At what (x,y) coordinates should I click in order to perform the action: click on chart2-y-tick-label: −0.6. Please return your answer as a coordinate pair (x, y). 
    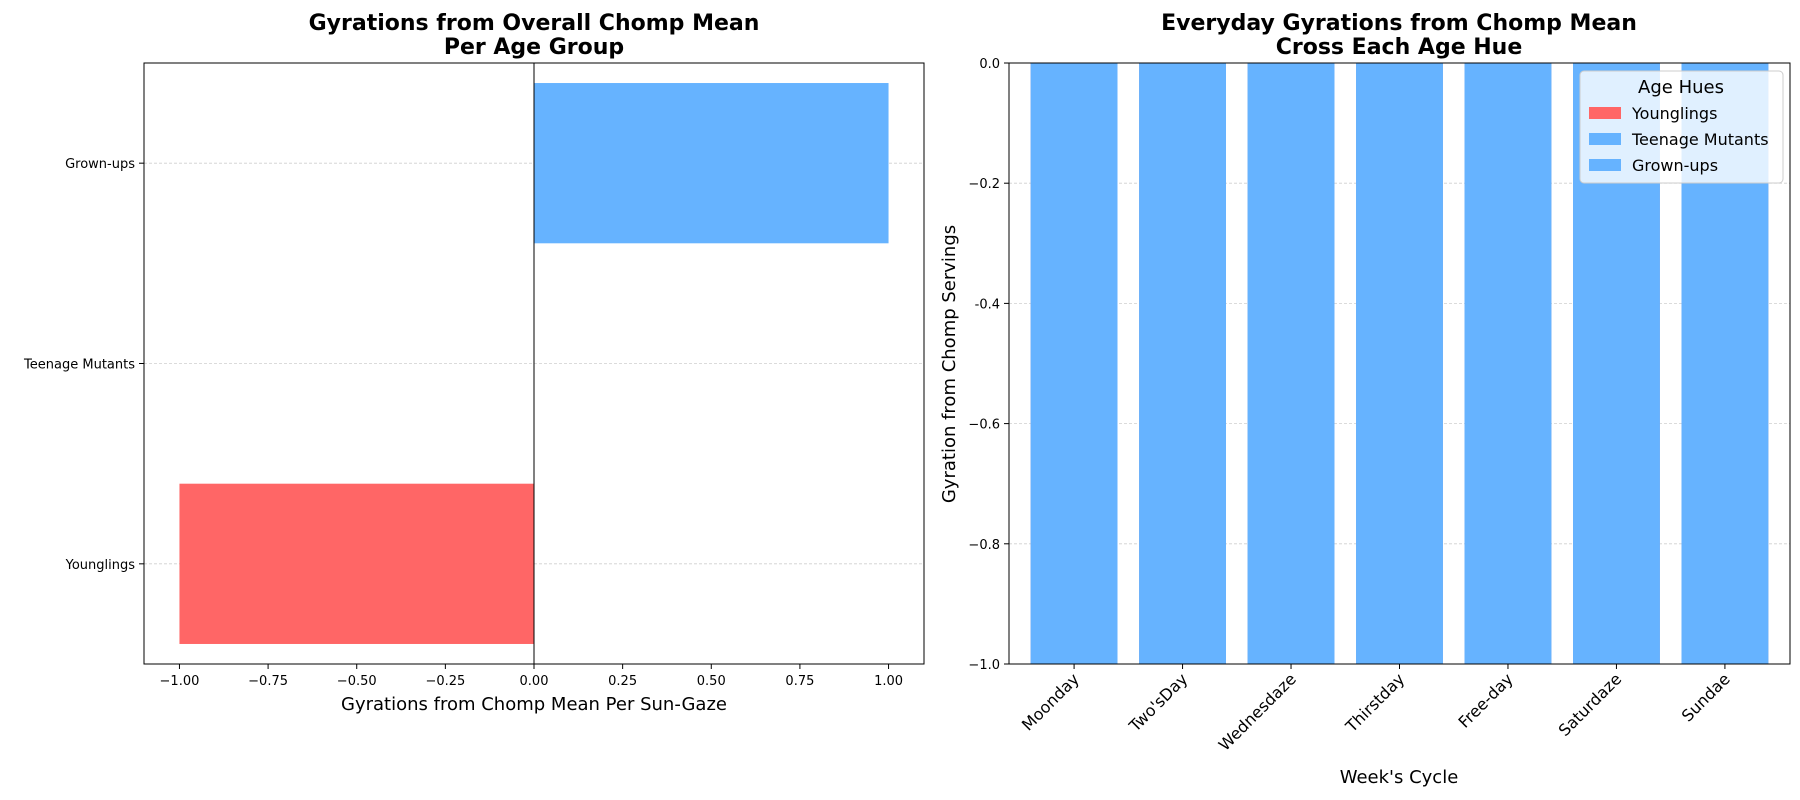
    Looking at the image, I should click on (984, 425).